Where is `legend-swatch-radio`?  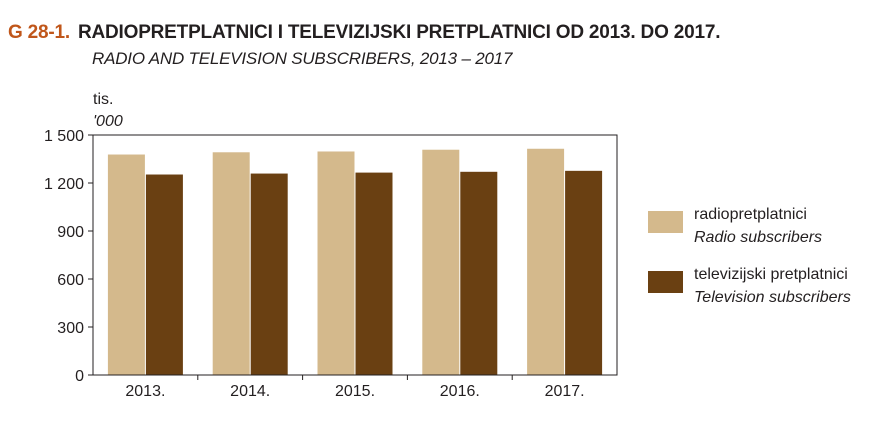
legend-swatch-radio is located at coordinates (665, 222).